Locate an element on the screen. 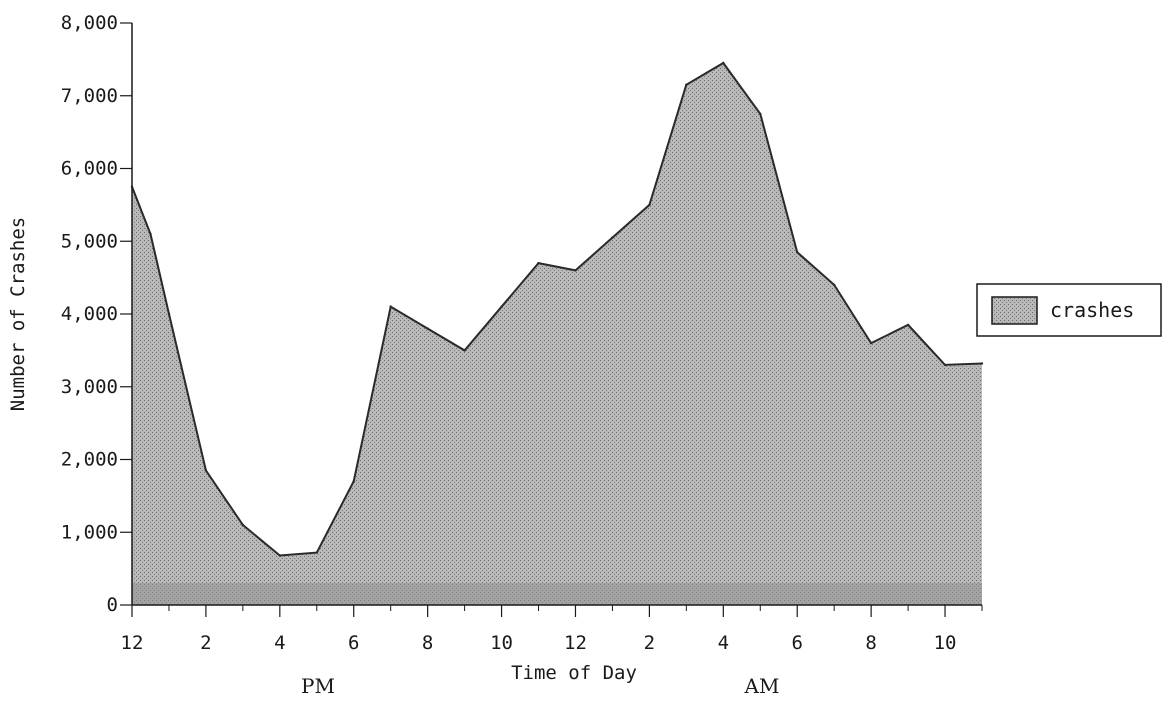 This screenshot has height=701, width=1169. y-tick-label: 6,000 is located at coordinates (89, 169).